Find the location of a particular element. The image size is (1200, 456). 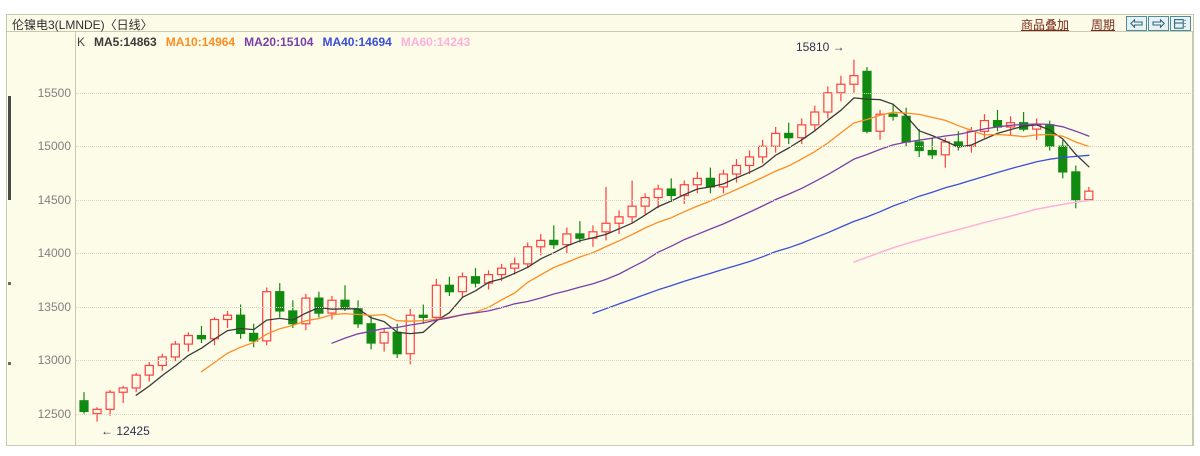

prev-arrow-icon is located at coordinates (1136, 23).